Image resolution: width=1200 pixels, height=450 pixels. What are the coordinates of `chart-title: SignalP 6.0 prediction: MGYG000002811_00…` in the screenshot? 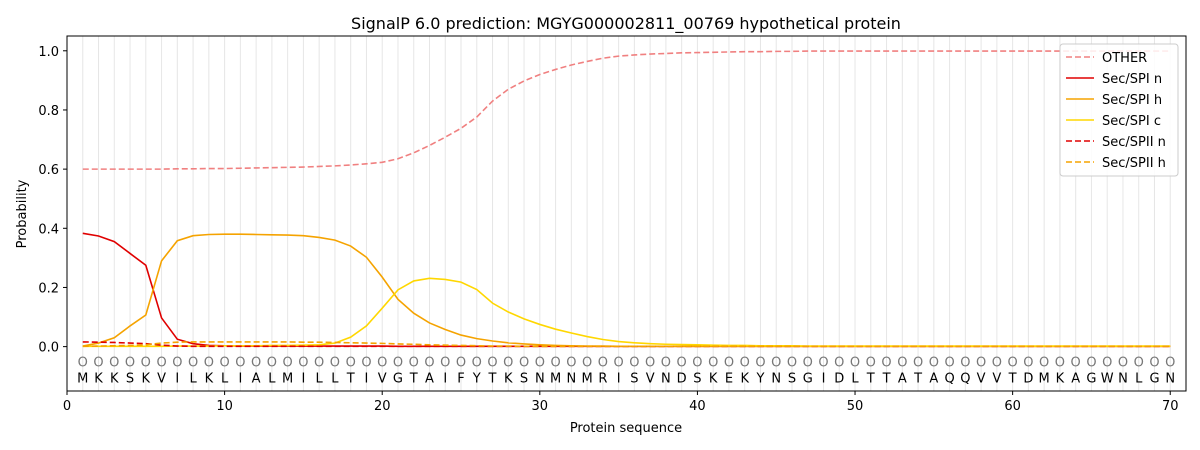 It's located at (626, 24).